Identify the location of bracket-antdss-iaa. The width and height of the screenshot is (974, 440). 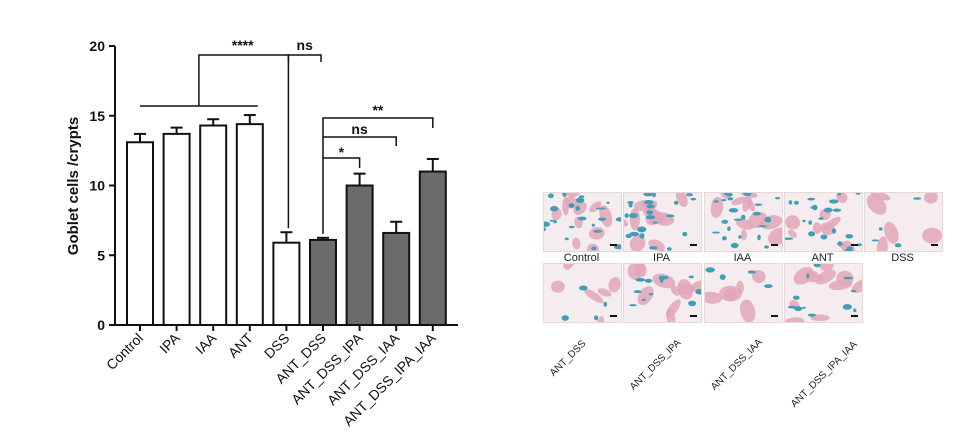
(360, 141).